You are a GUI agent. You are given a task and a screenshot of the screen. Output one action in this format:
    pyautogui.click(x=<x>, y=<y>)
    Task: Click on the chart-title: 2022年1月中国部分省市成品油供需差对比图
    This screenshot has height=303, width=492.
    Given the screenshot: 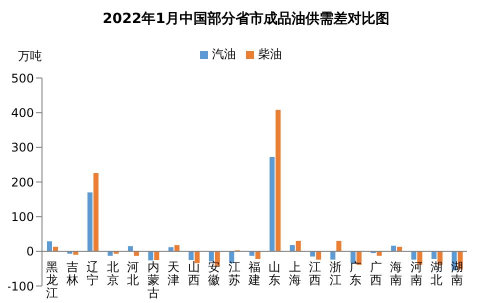 What is the action you would take?
    pyautogui.click(x=246, y=19)
    